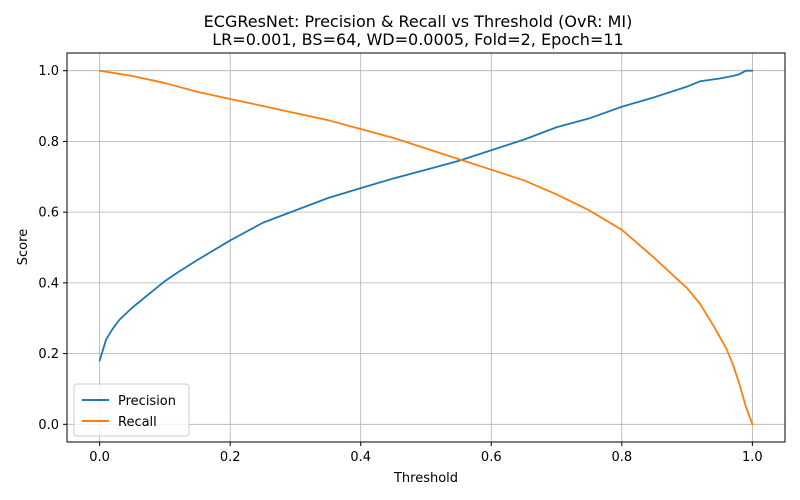 This screenshot has height=500, width=800. Describe the element at coordinates (48, 425) in the screenshot. I see `y-tick-label: 0.0` at that location.